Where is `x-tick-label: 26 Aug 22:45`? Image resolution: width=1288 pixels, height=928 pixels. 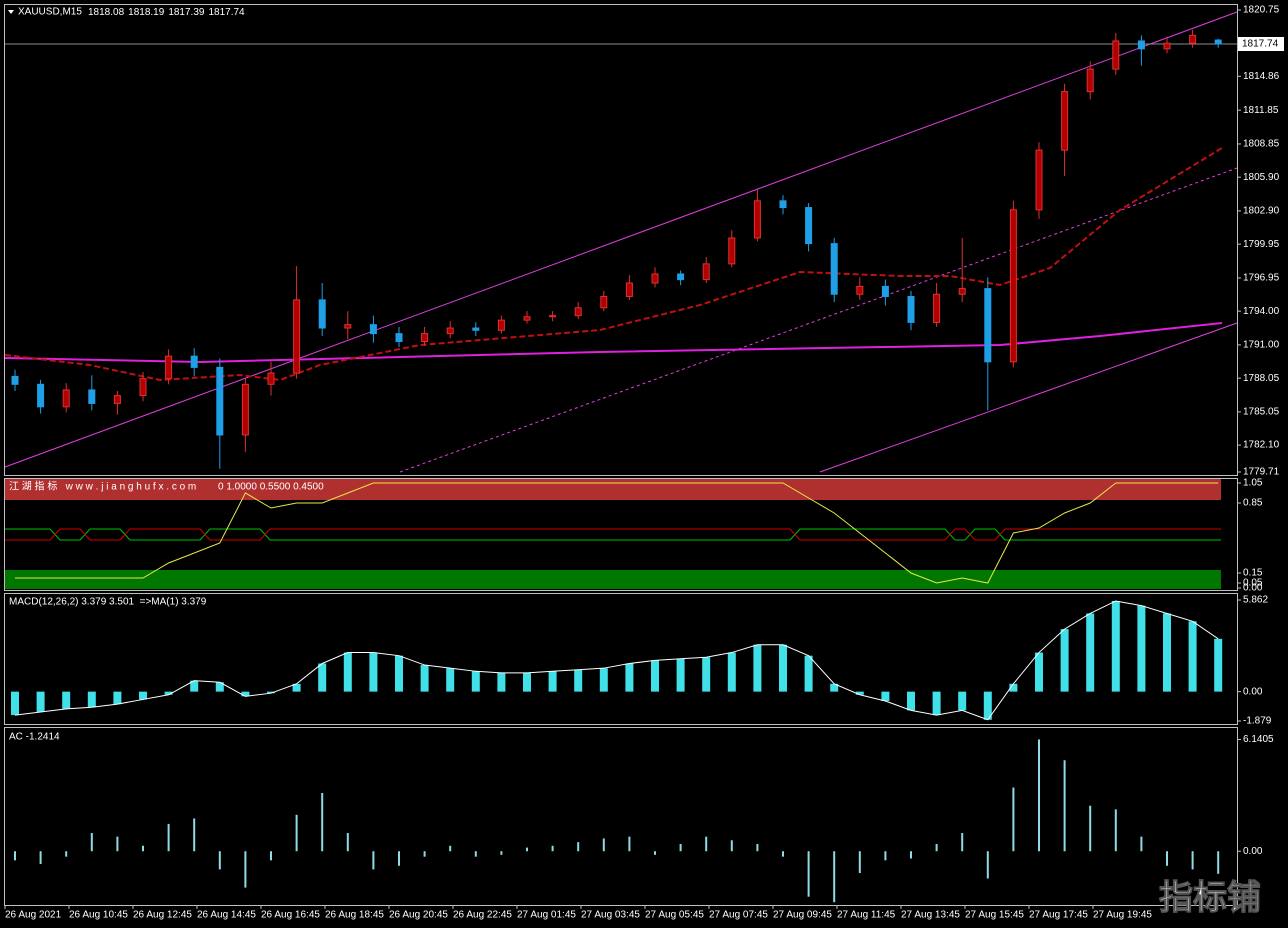 x-tick-label: 26 Aug 22:45 is located at coordinates (482, 915).